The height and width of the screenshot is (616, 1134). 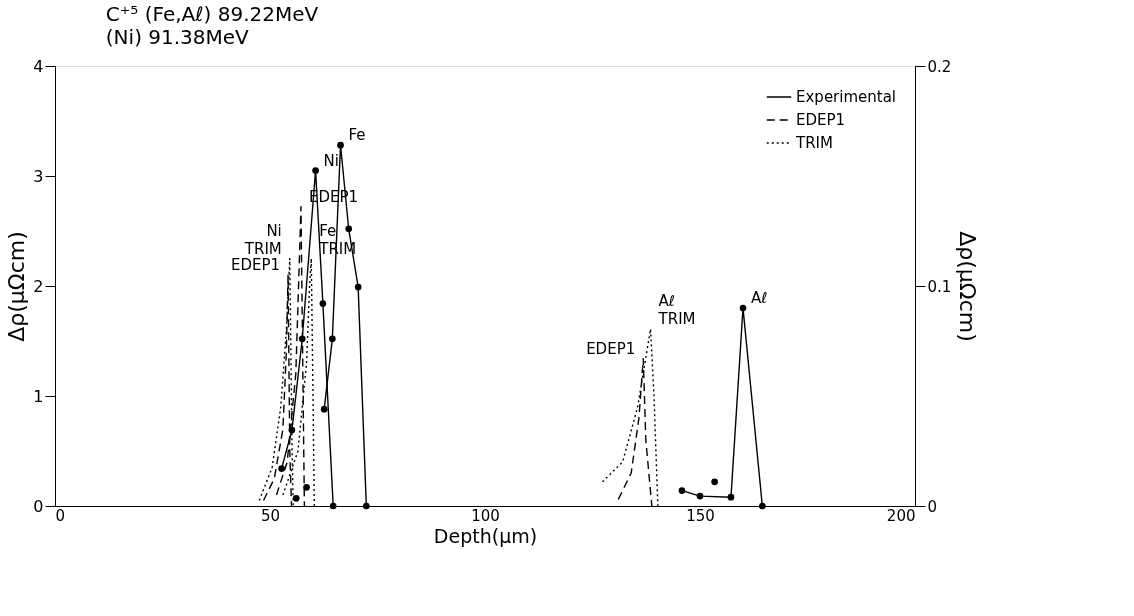 What do you see at coordinates (177, 37) in the screenshot?
I see `chart-subtitle: (Ni) 91.38MeV` at bounding box center [177, 37].